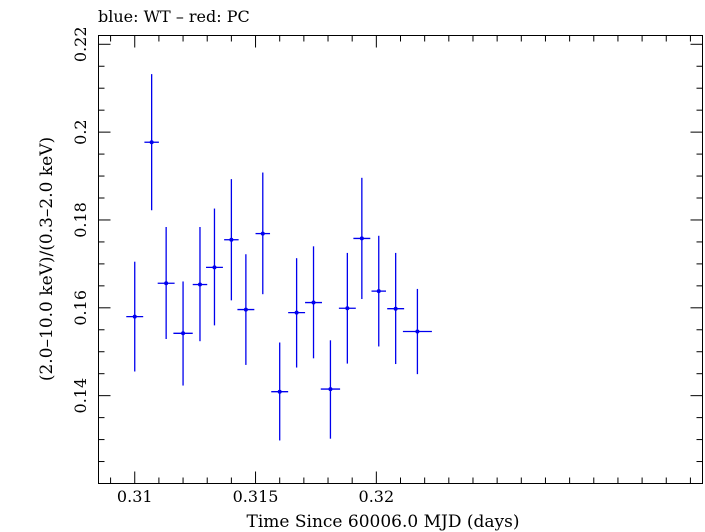 Image resolution: width=705 pixels, height=532 pixels. Describe the element at coordinates (377, 496) in the screenshot. I see `x-tick-label: 0.32` at that location.